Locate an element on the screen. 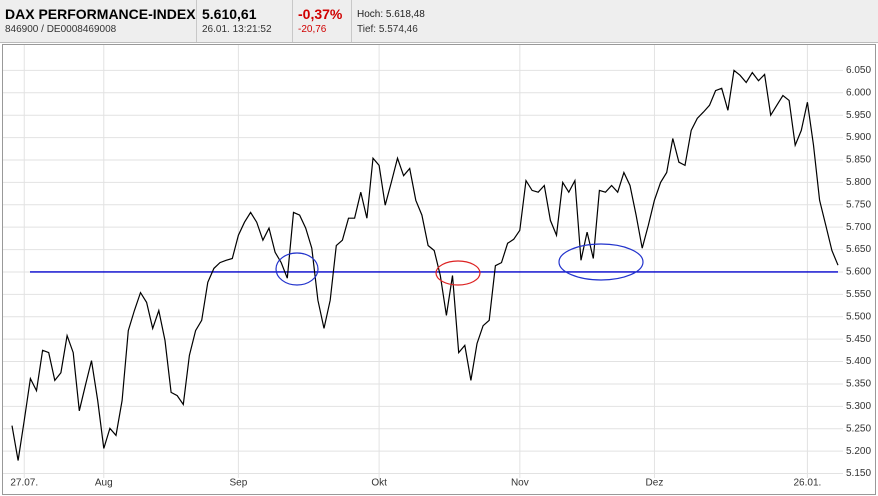 This screenshot has height=496, width=878. y-tick-label: 6.050 is located at coordinates (858, 70).